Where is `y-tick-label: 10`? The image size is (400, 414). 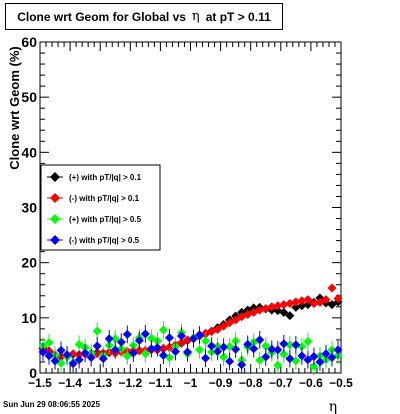 y-tick-label: 10 is located at coordinates (29, 318).